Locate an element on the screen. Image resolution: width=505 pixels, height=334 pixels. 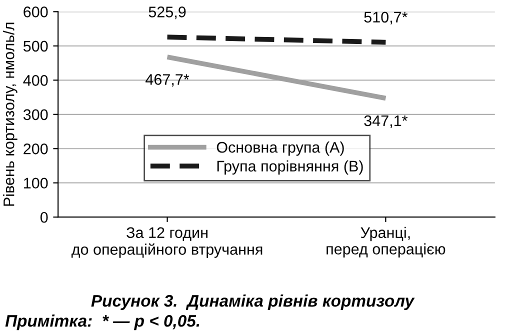
y-tick-label: 200 is located at coordinates (36, 149).